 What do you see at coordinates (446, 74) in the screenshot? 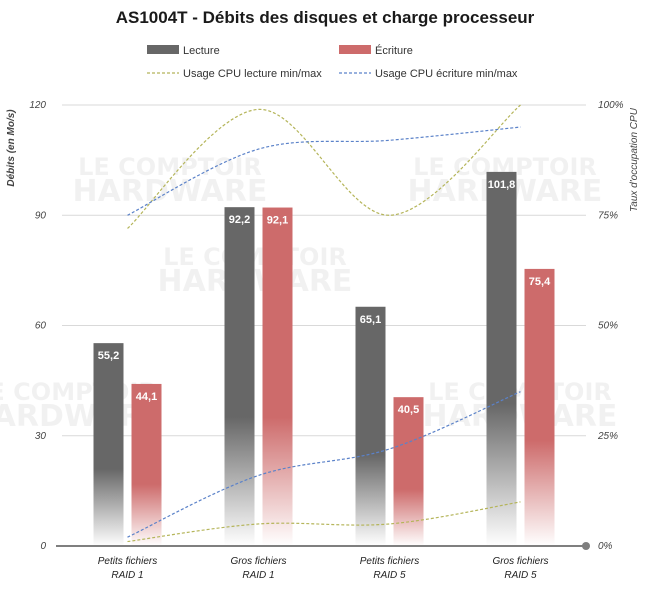
I see `legend-label: Usage CPU écriture min/max` at bounding box center [446, 74].